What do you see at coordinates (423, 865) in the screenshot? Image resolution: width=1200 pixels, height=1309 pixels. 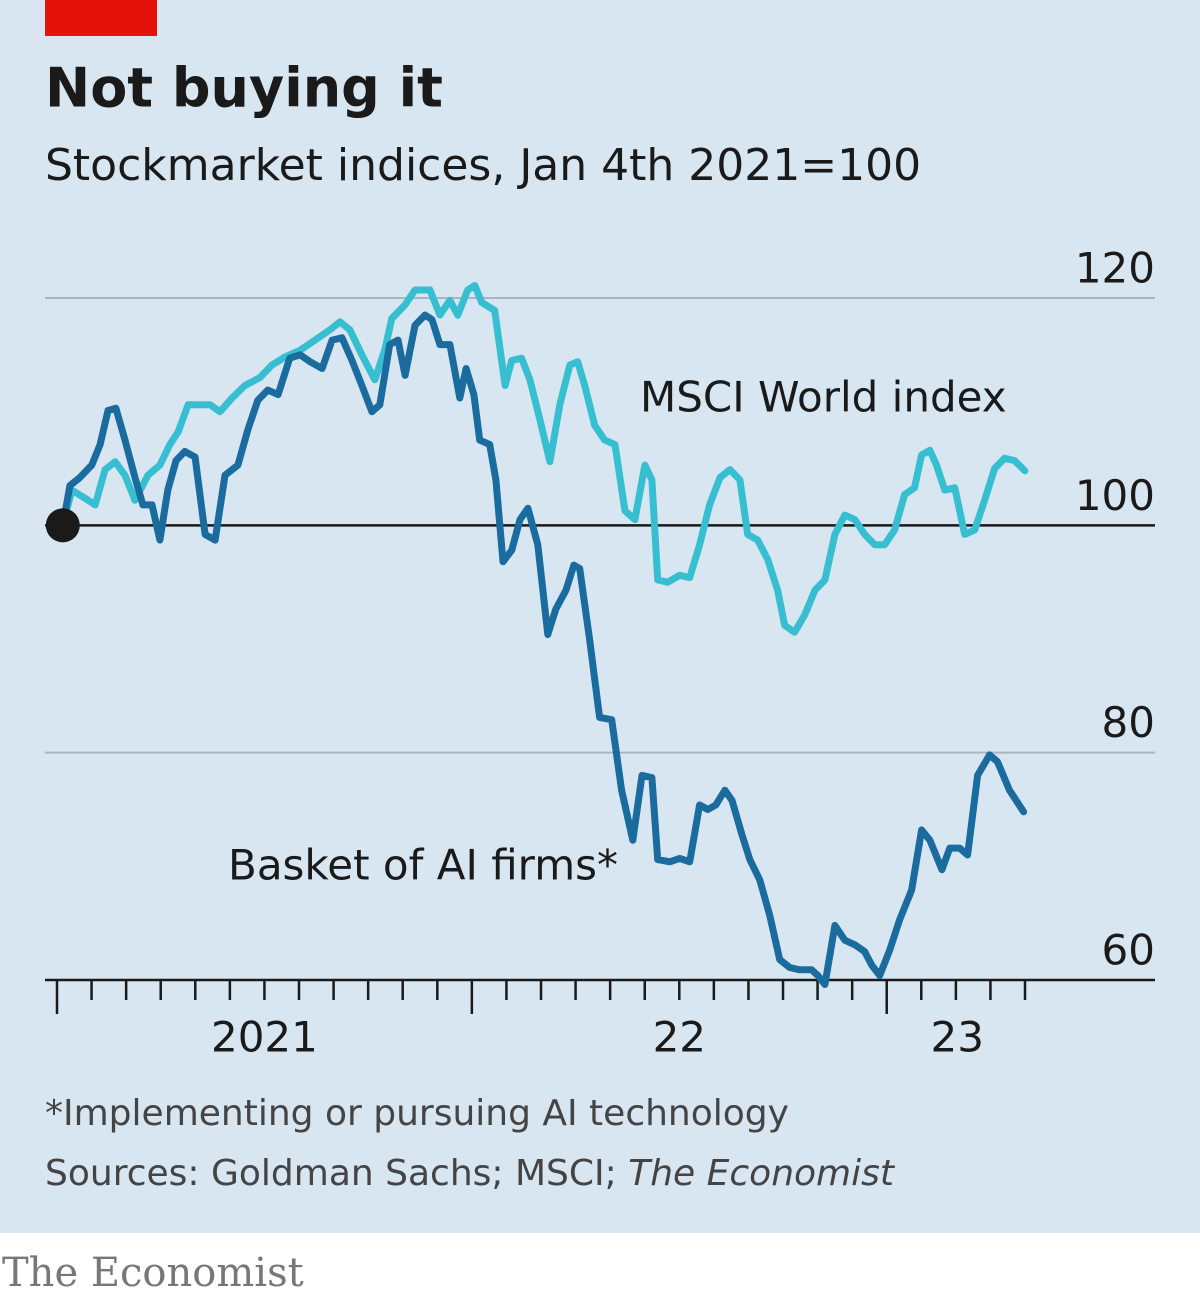 I see `series-label: Basket of AI firms*` at bounding box center [423, 865].